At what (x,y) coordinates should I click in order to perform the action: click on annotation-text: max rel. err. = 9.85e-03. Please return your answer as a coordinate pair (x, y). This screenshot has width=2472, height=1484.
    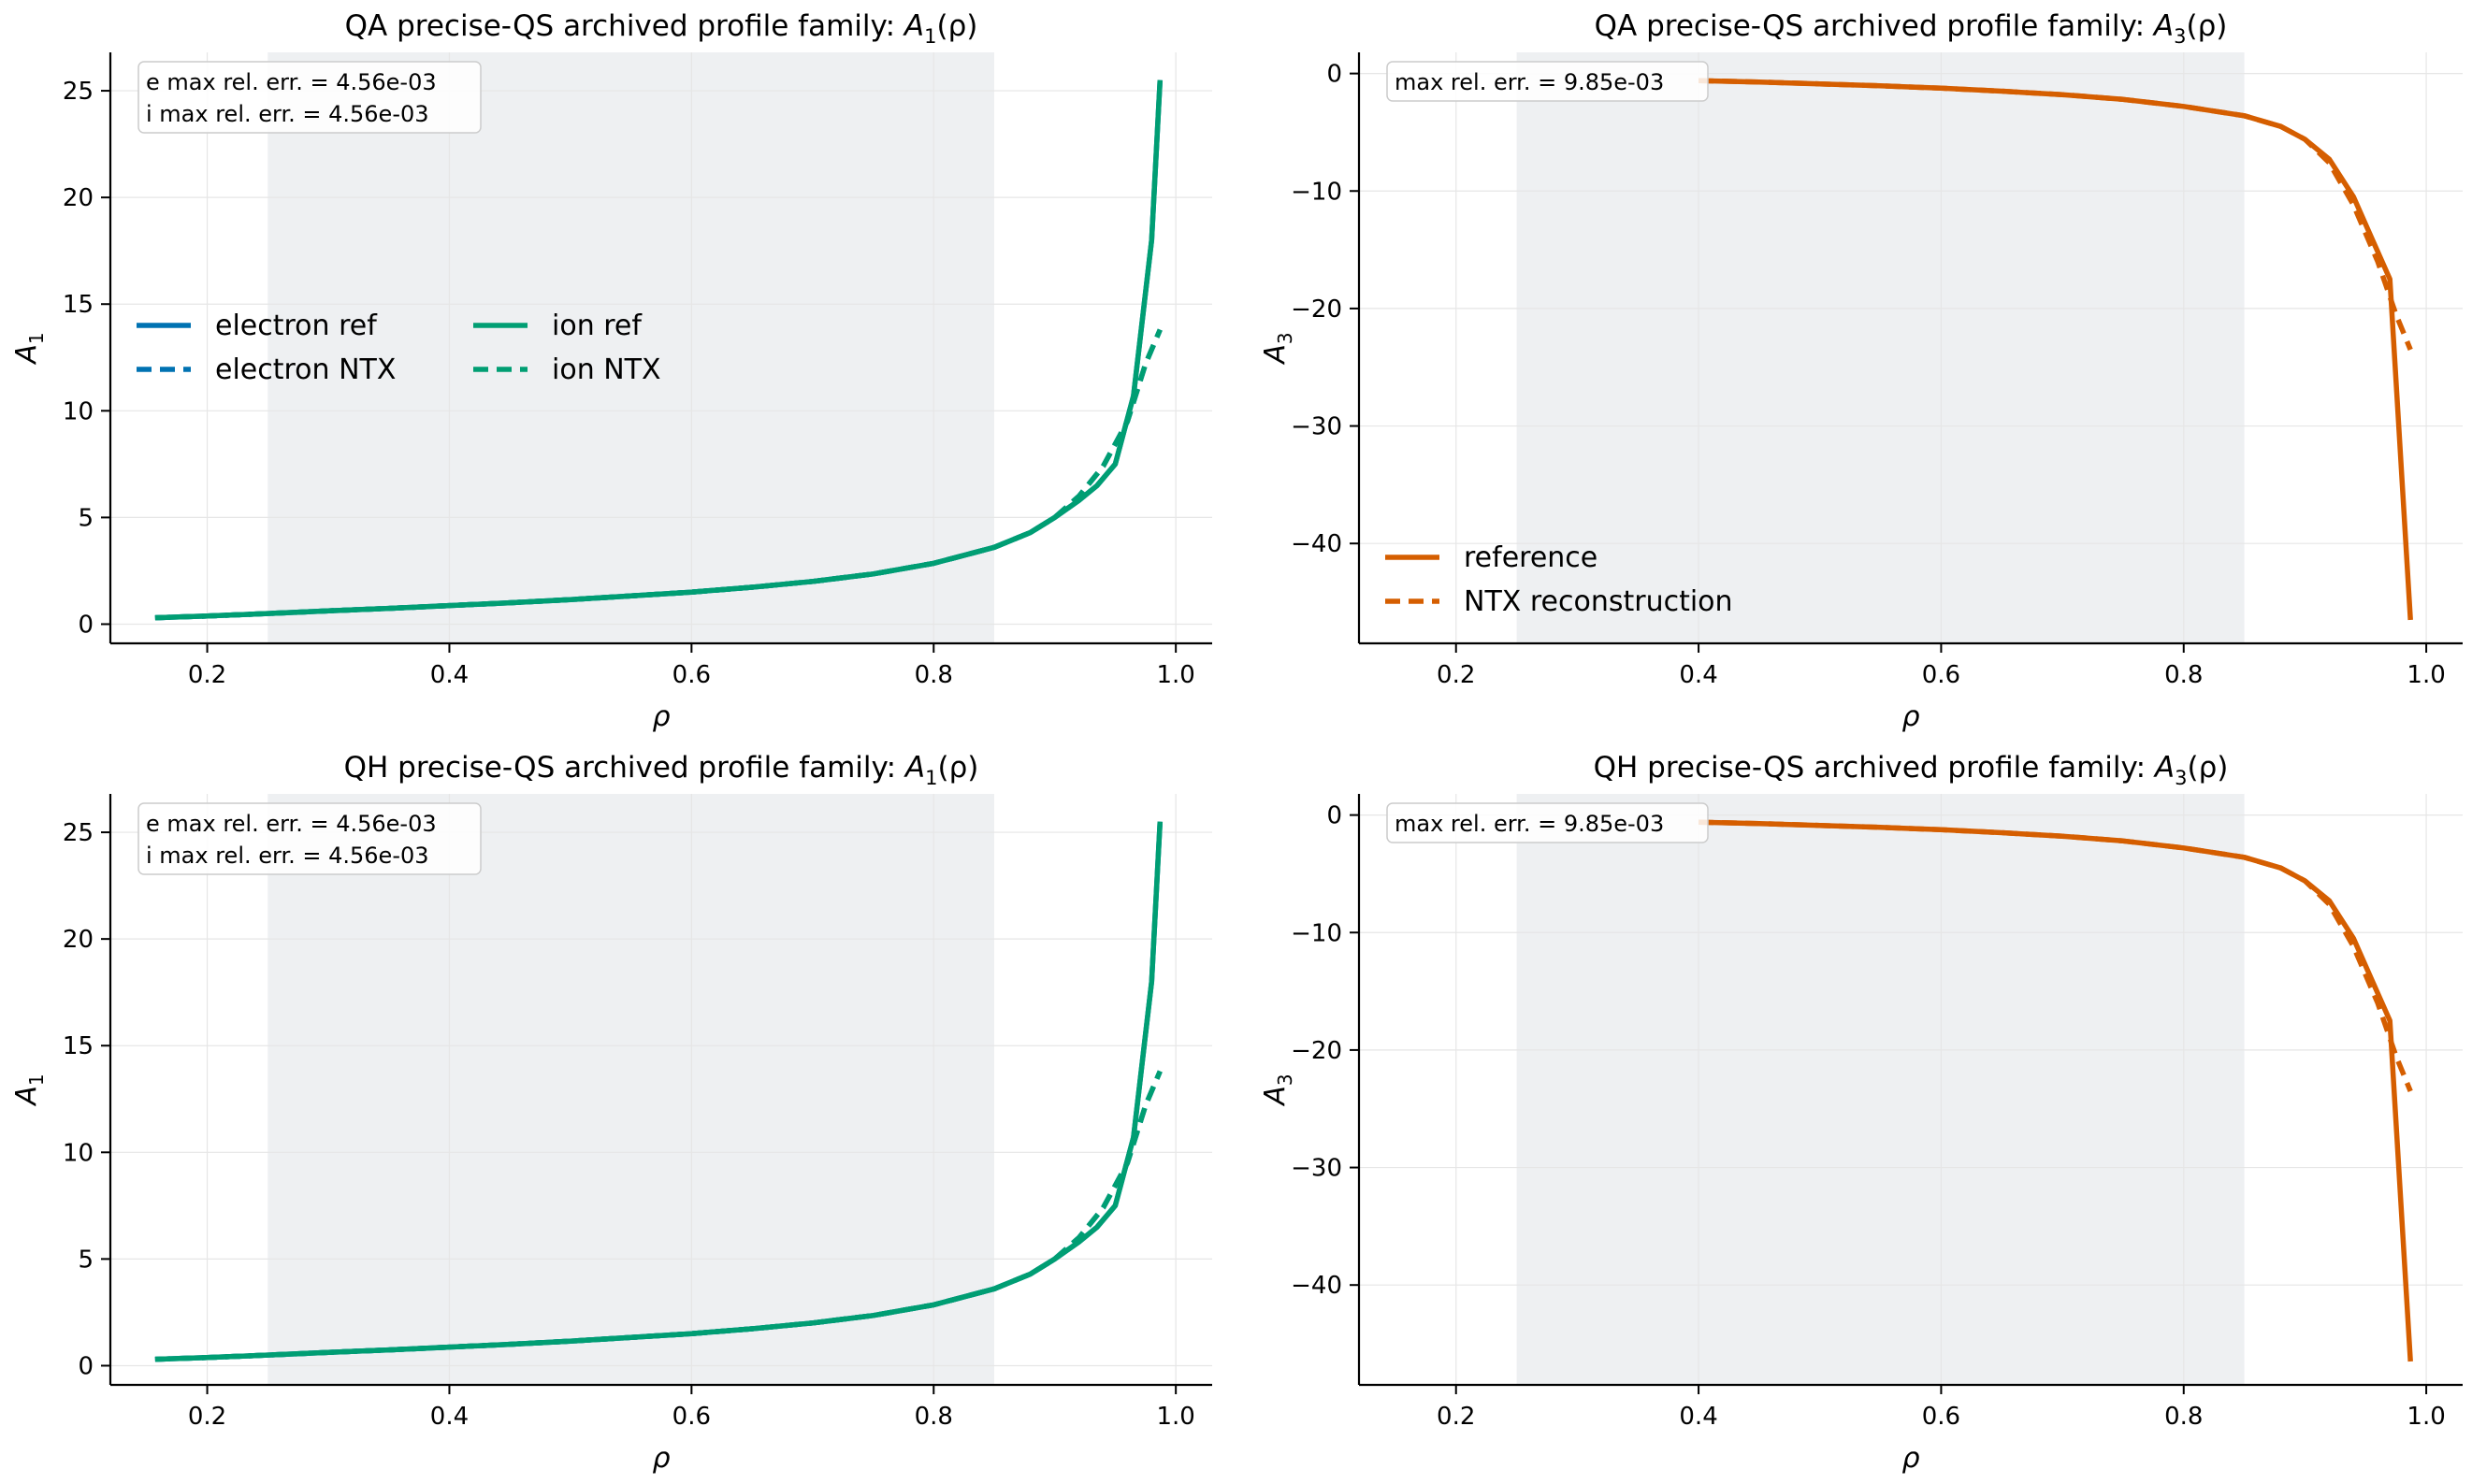
    Looking at the image, I should click on (1529, 82).